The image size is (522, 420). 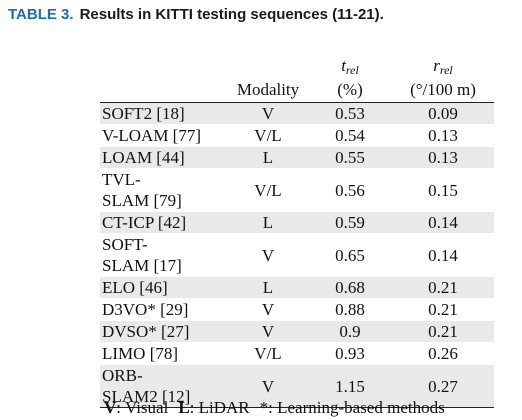 What do you see at coordinates (297, 190) in the screenshot?
I see `table-row: TVL- SLAM [79] V/L 0.56 0.15` at bounding box center [297, 190].